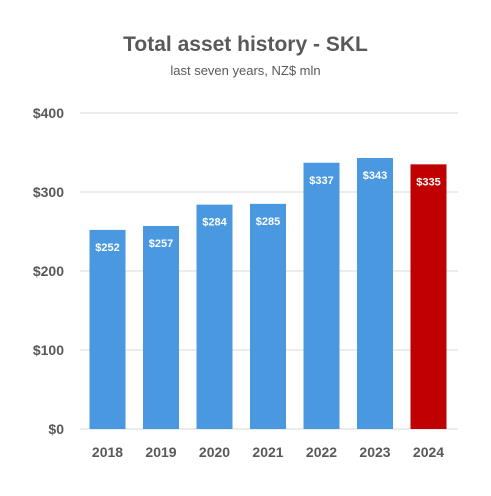  What do you see at coordinates (48, 113) in the screenshot?
I see `y-tick-label: $400` at bounding box center [48, 113].